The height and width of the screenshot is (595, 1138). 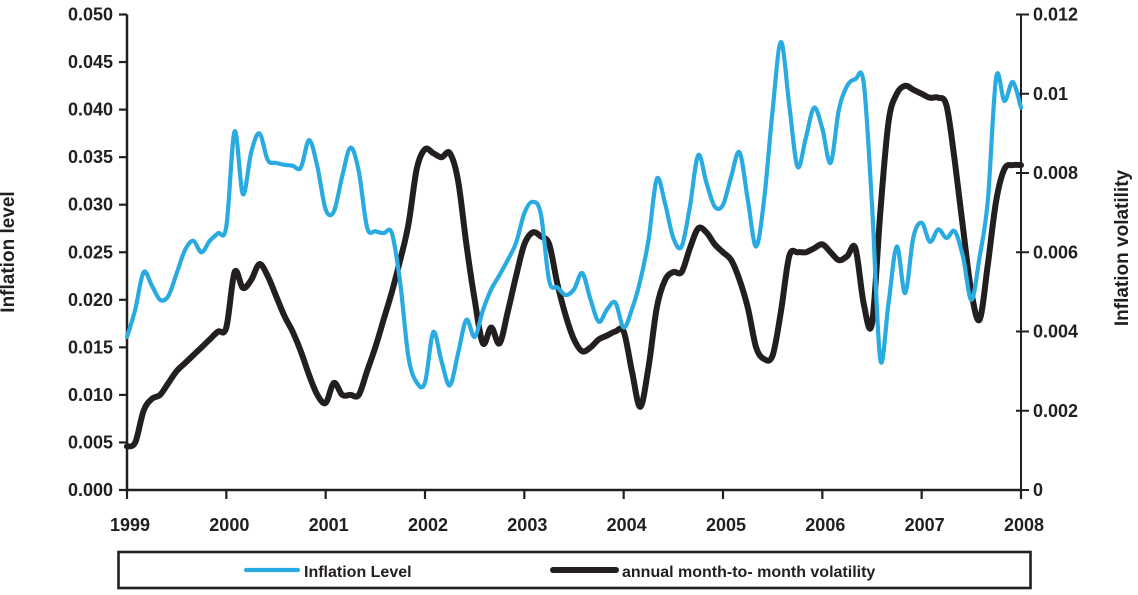 I want to click on left-axis-tick-label: 0.045, so click(x=90, y=62).